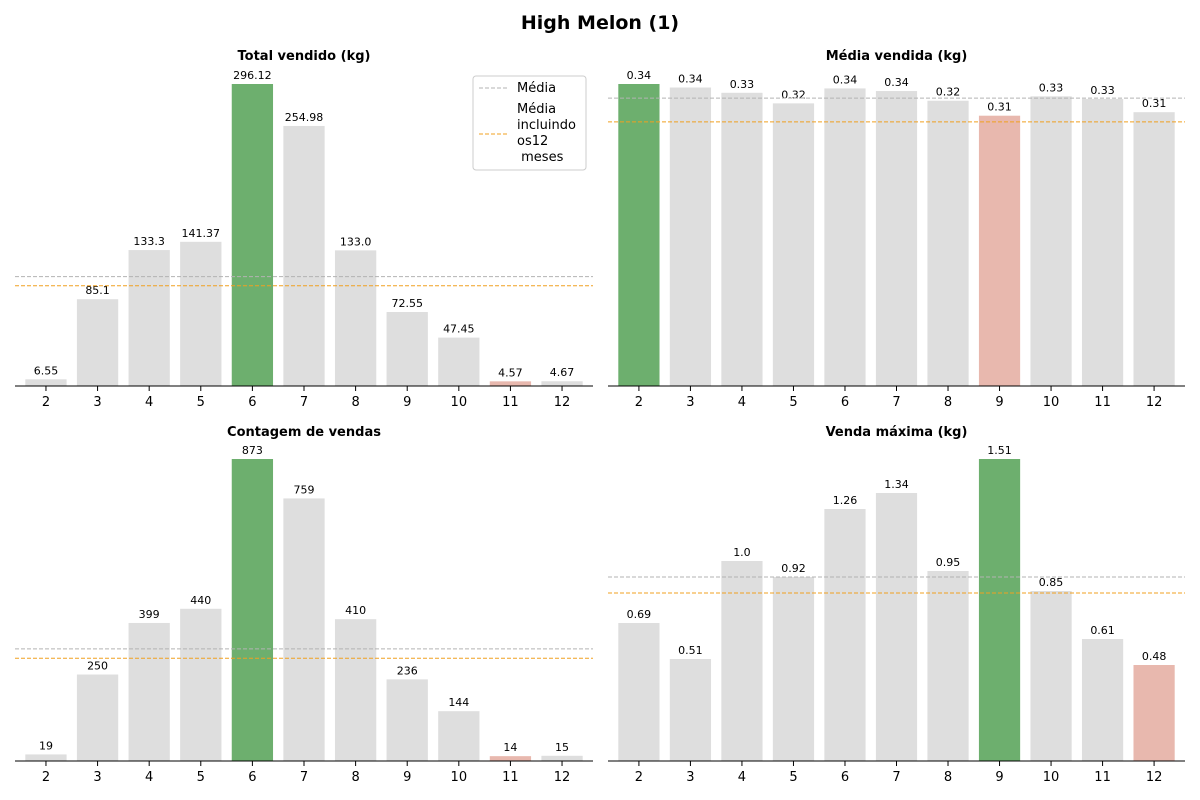 This screenshot has width=1200, height=800. Describe the element at coordinates (510, 747) in the screenshot. I see `data-label: 14` at that location.